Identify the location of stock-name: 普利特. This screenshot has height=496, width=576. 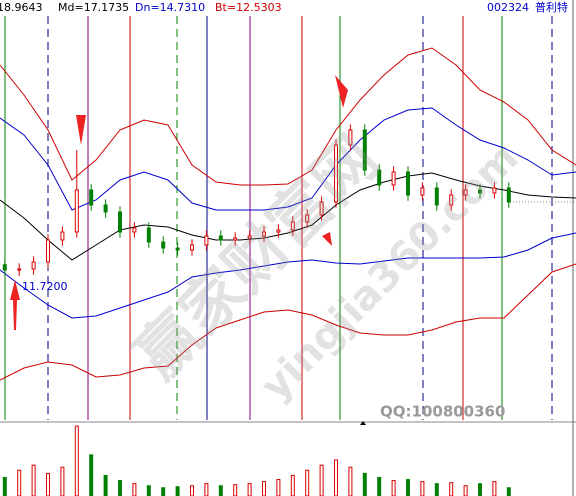
(551, 7).